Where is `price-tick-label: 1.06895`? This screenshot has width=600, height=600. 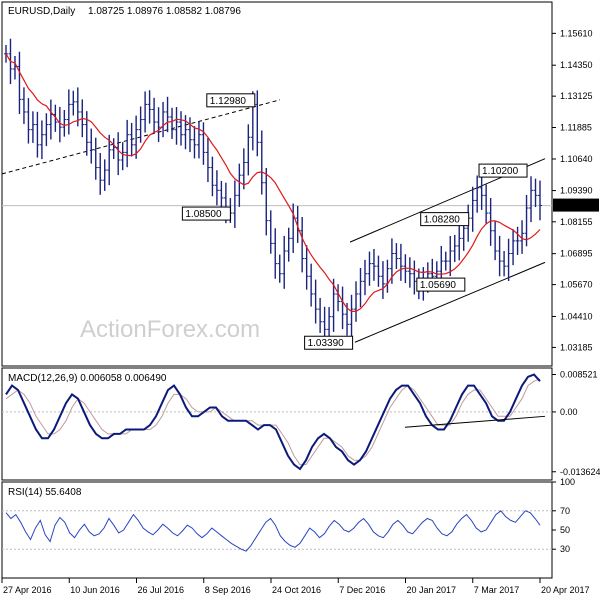
price-tick-label: 1.06895 is located at coordinates (576, 254).